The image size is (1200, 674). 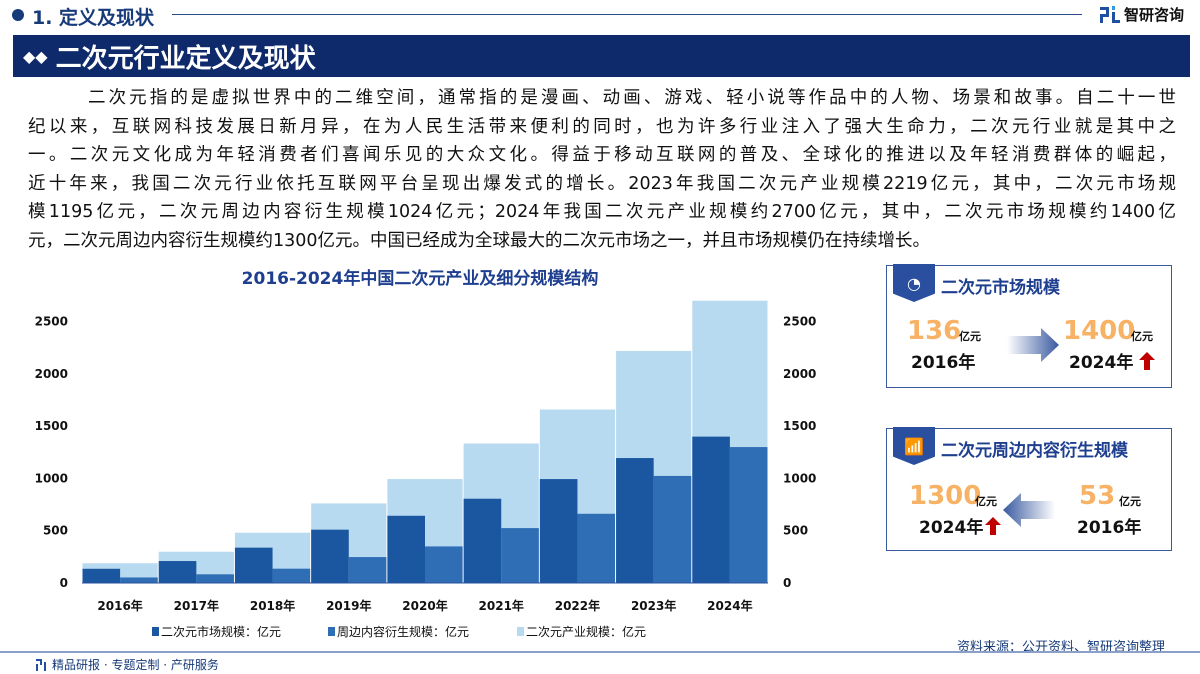 What do you see at coordinates (1029, 510) in the screenshot?
I see `arrow-left-icon` at bounding box center [1029, 510].